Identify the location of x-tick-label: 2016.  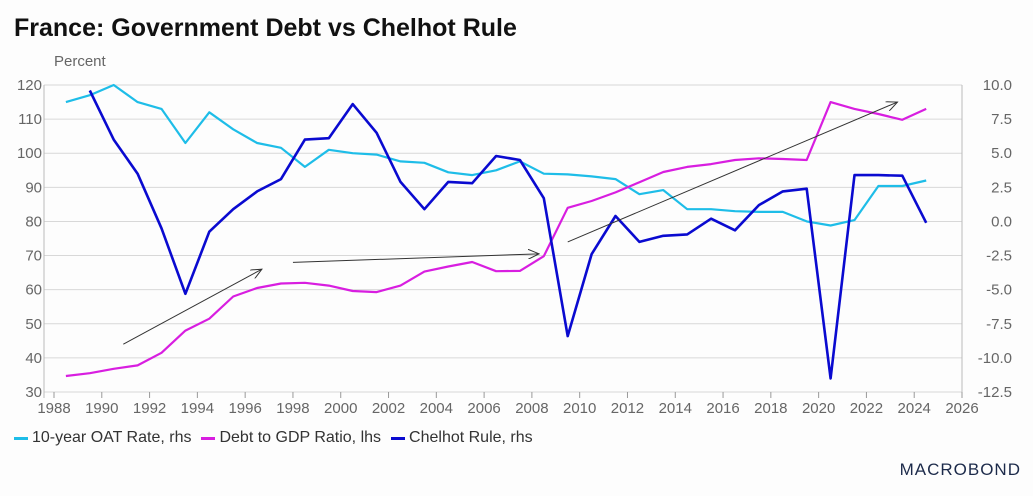
(722, 408).